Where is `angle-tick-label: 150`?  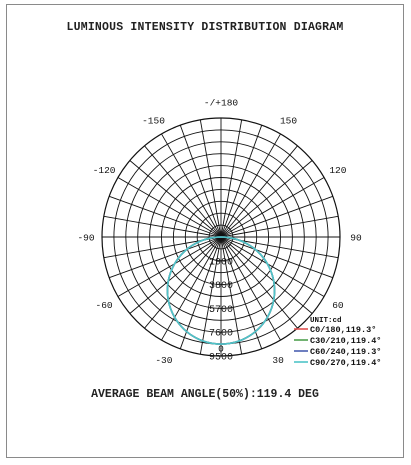
angle-tick-label: 150 is located at coordinates (288, 121).